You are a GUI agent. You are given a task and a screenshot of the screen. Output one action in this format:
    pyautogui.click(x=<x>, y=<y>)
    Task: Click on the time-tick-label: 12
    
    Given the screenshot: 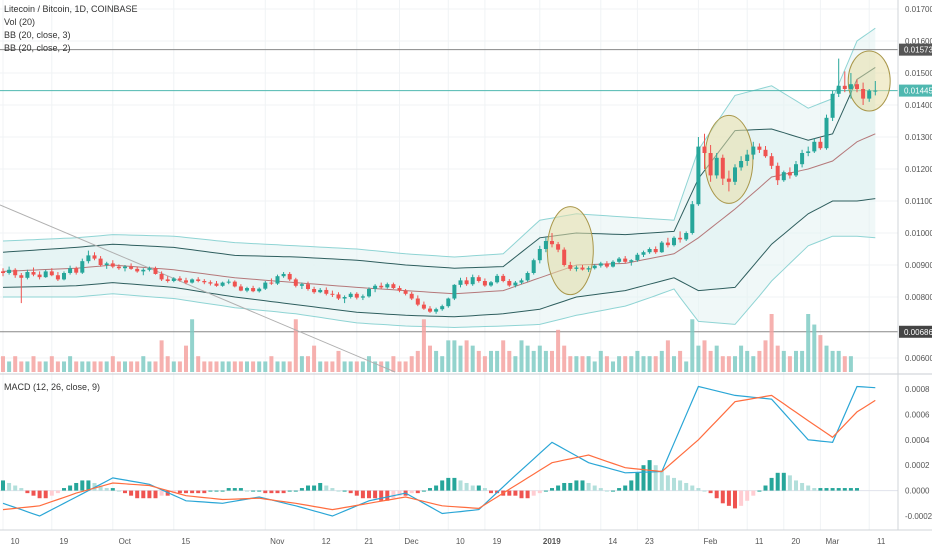 What is the action you would take?
    pyautogui.click(x=326, y=541)
    